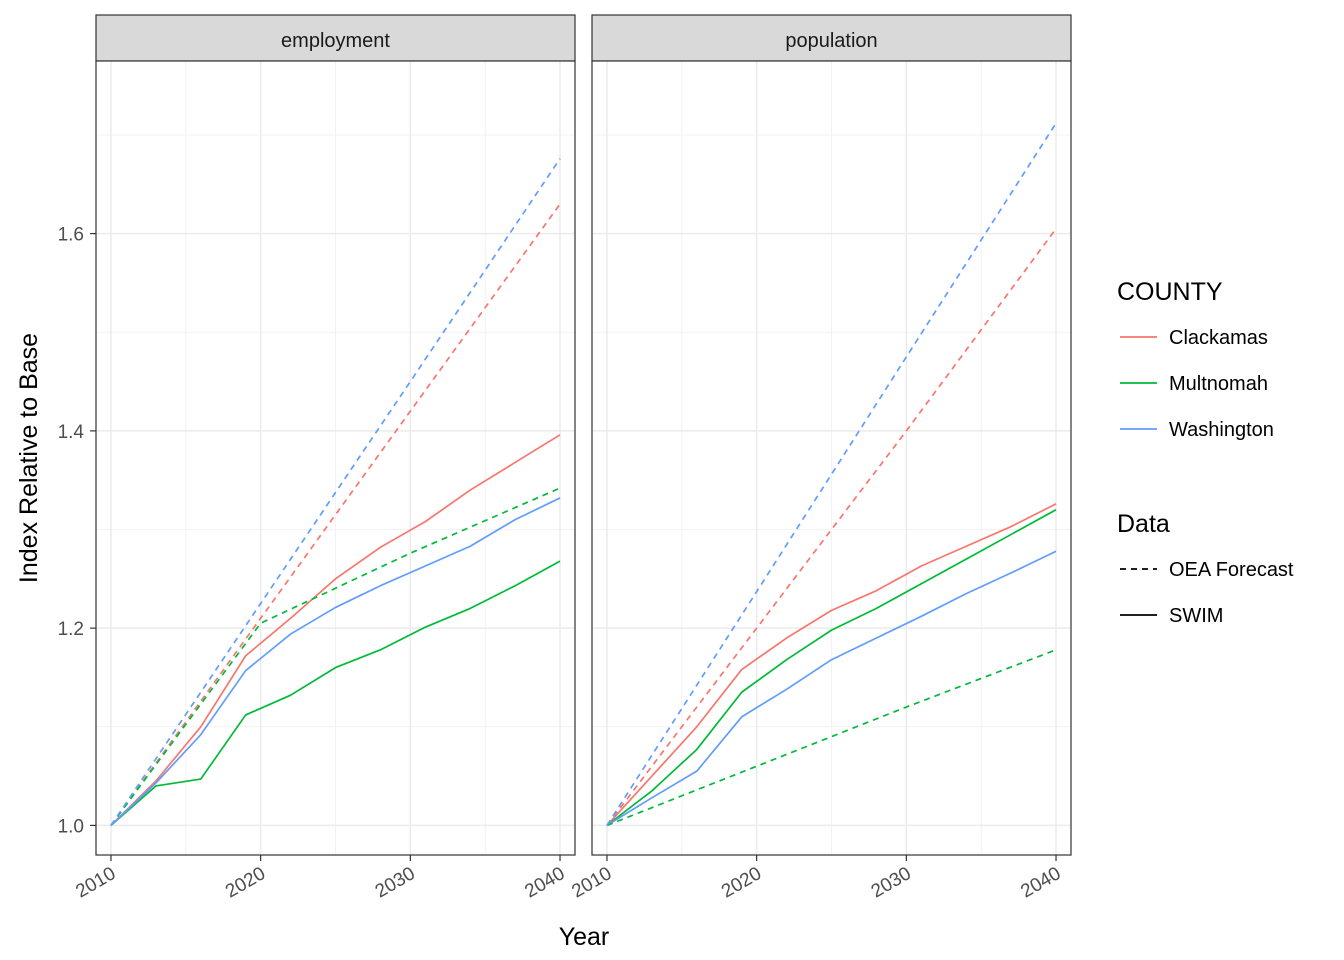 The height and width of the screenshot is (960, 1344). Describe the element at coordinates (1218, 338) in the screenshot. I see `legend-label-clackamas: Clackamas` at that location.